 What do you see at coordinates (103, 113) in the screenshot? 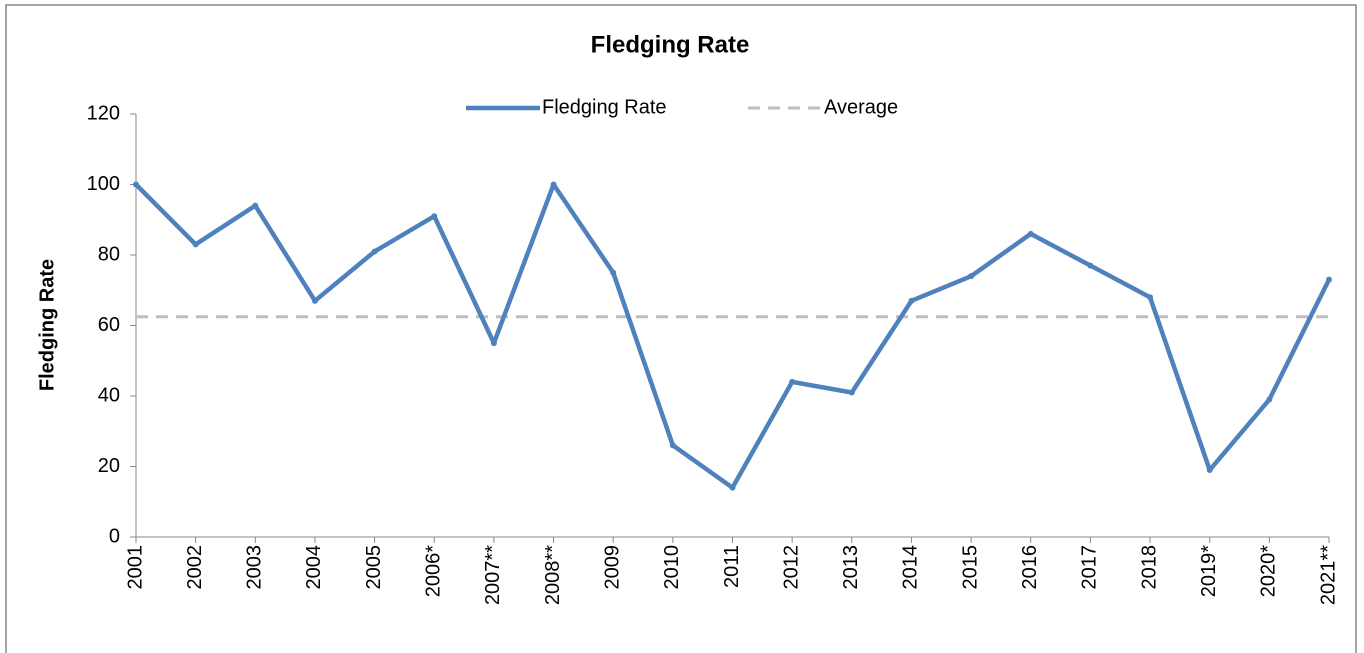
I see `y-tick-label: 120` at bounding box center [103, 113].